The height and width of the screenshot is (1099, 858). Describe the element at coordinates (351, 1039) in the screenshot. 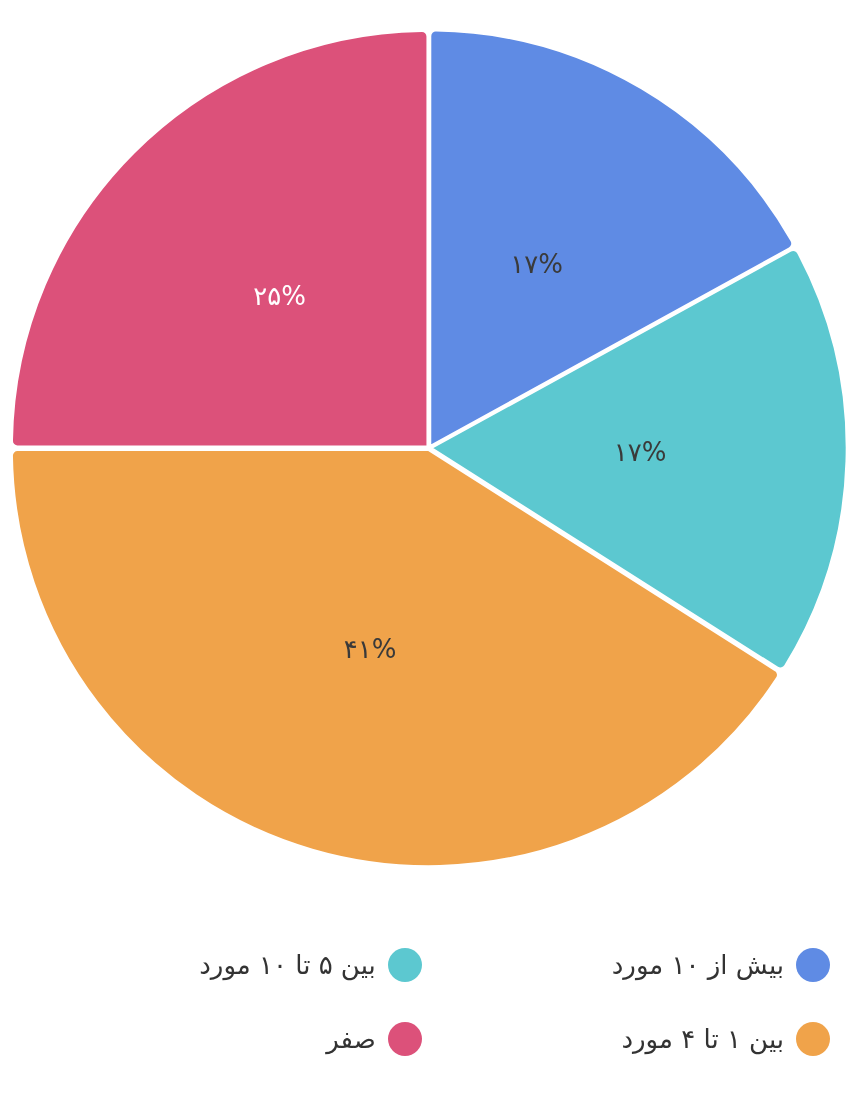

I see `legend-label: صفر` at that location.